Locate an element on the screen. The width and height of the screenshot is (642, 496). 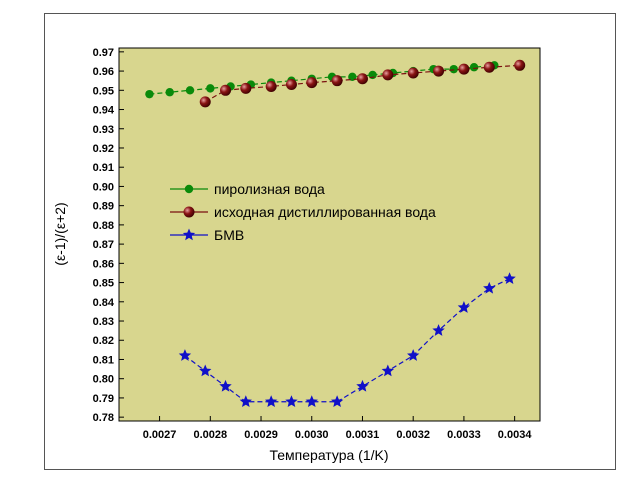
y-tick-label: 0.79 is located at coordinates (103, 399).